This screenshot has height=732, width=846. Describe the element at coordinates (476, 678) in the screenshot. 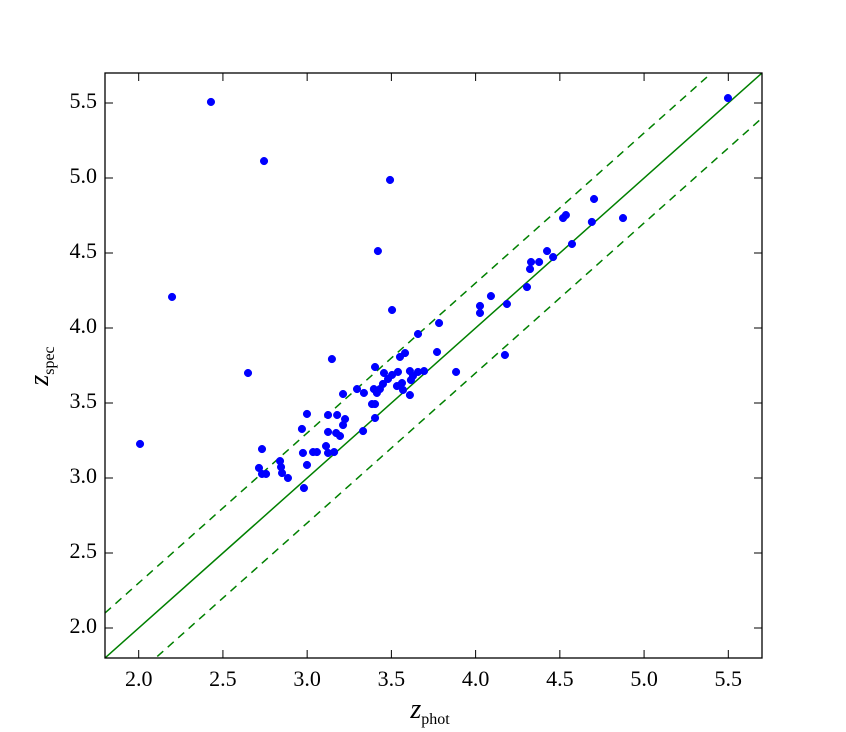

I see `x-tick-label: 4.0` at that location.